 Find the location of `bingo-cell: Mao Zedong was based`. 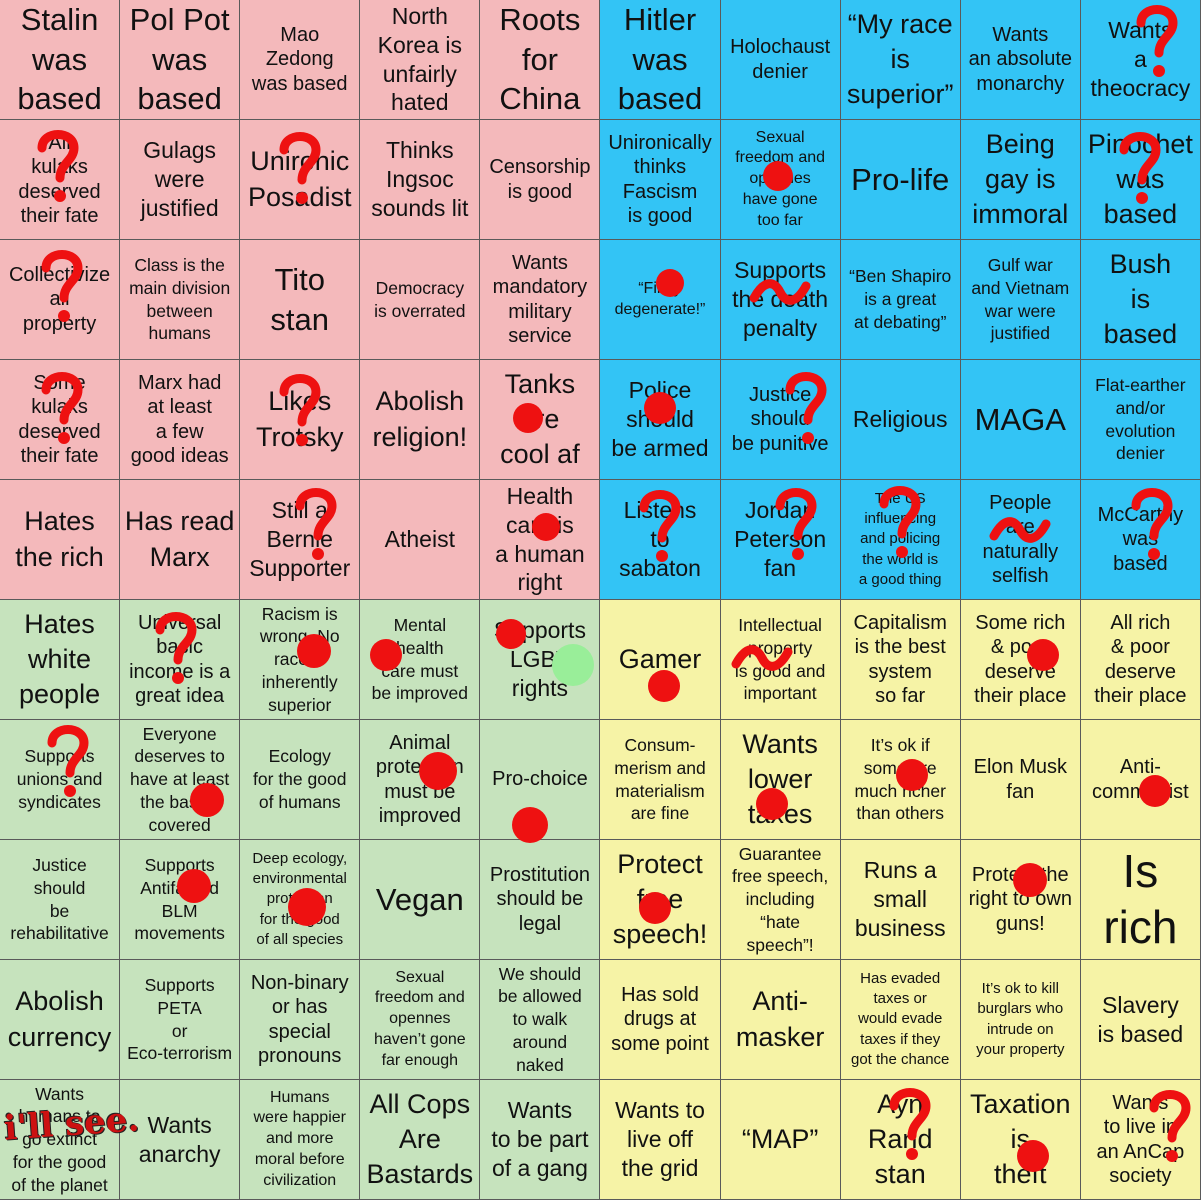

bingo-cell: Mao Zedong was based is located at coordinates (300, 60).